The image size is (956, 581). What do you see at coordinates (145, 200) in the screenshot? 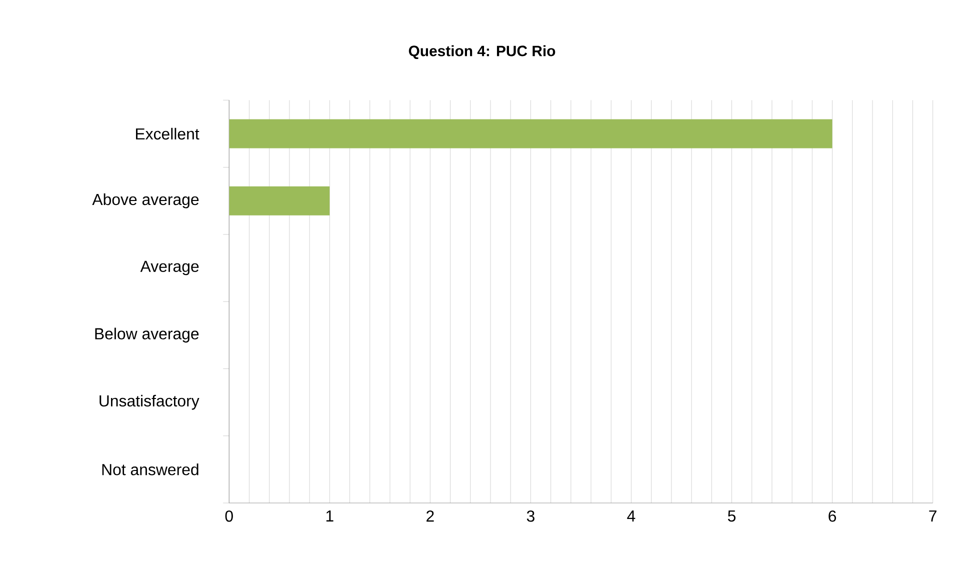
I see `y-tick-label: Above average` at bounding box center [145, 200].